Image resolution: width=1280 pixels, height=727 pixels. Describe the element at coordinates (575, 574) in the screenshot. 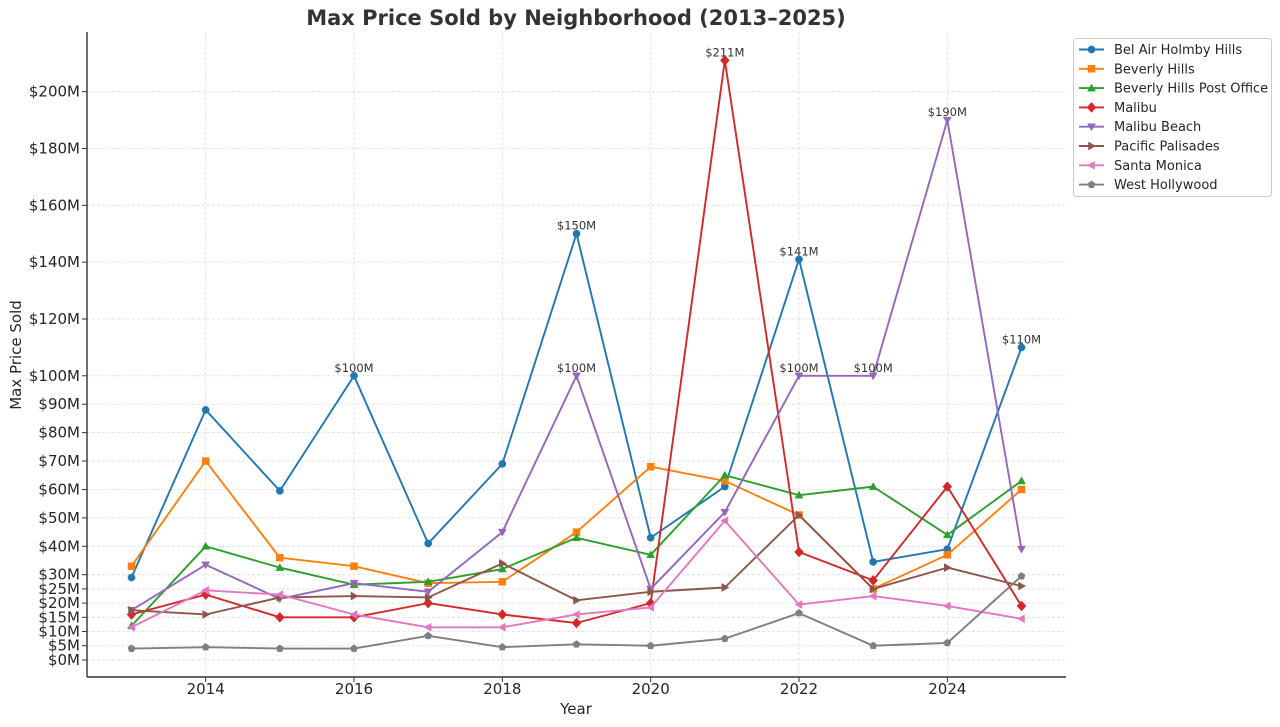

I see `series-santa-monica` at that location.